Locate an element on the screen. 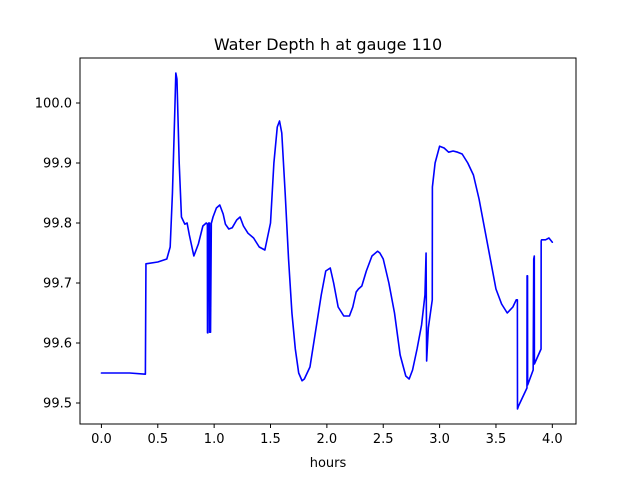  x-tick-label: 0.5 is located at coordinates (157, 439).